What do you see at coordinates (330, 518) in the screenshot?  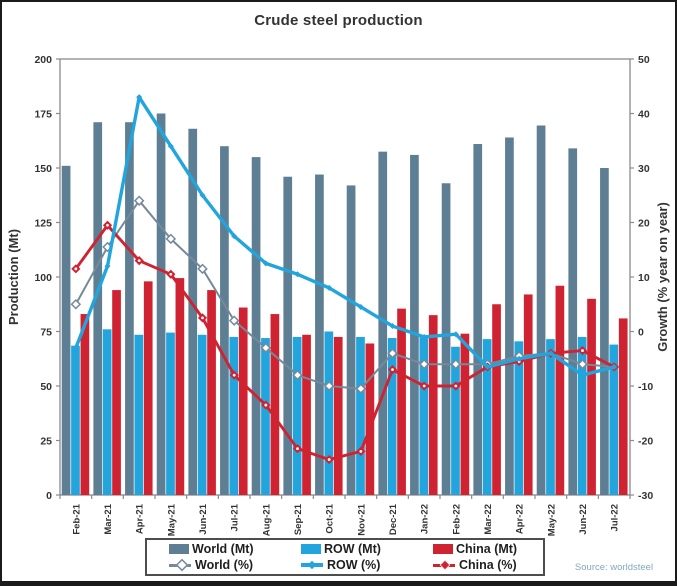 I see `svg-text: Oct-21` at bounding box center [330, 518].